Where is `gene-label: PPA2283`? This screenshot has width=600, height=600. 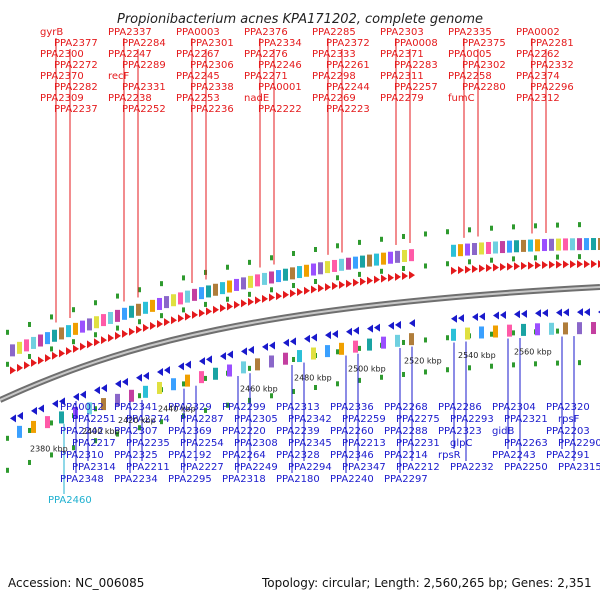
gene-label: PPA2283 is located at coordinates (416, 65).